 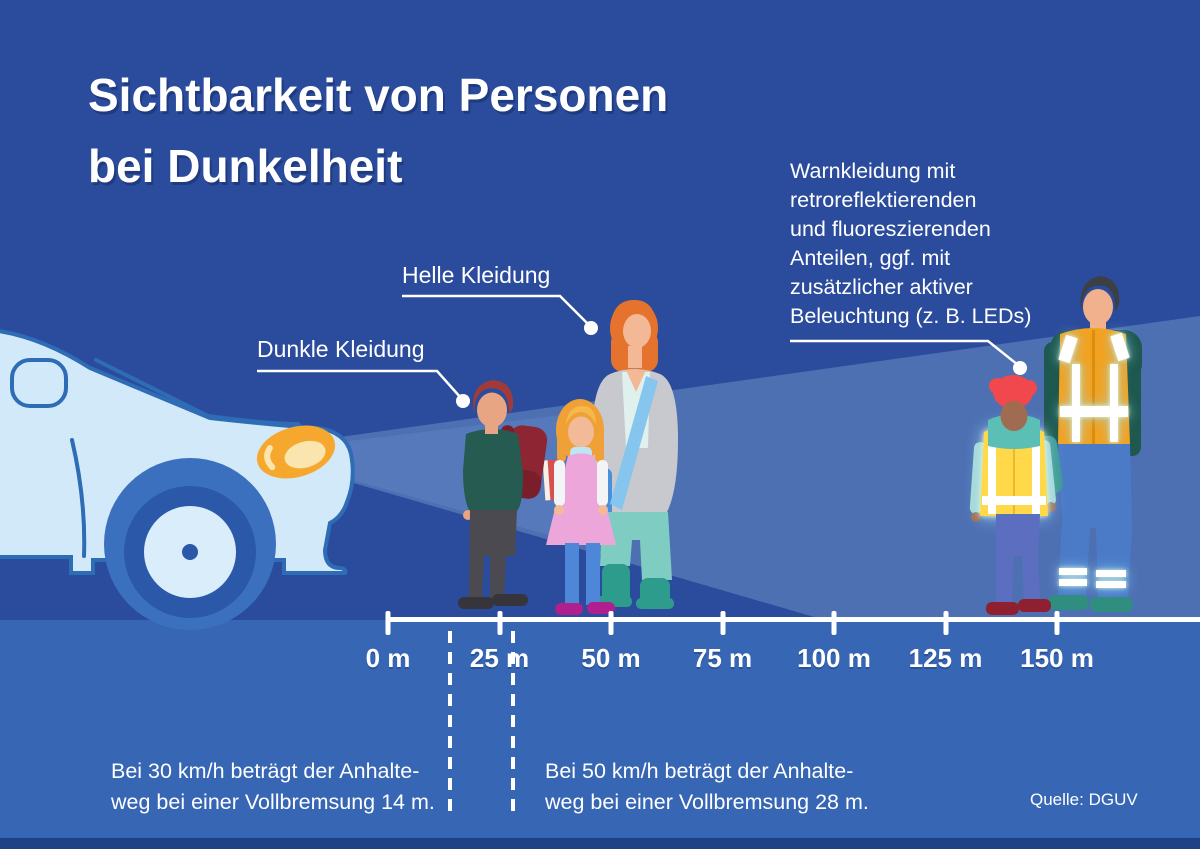 I want to click on man-reflective-stripes, so click(x=1094, y=387).